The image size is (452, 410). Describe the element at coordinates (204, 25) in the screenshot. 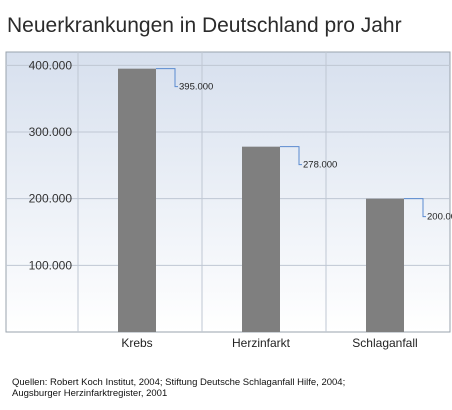

I see `chart-title: Neuerkrankungen in Deutschland pro Jahr` at that location.